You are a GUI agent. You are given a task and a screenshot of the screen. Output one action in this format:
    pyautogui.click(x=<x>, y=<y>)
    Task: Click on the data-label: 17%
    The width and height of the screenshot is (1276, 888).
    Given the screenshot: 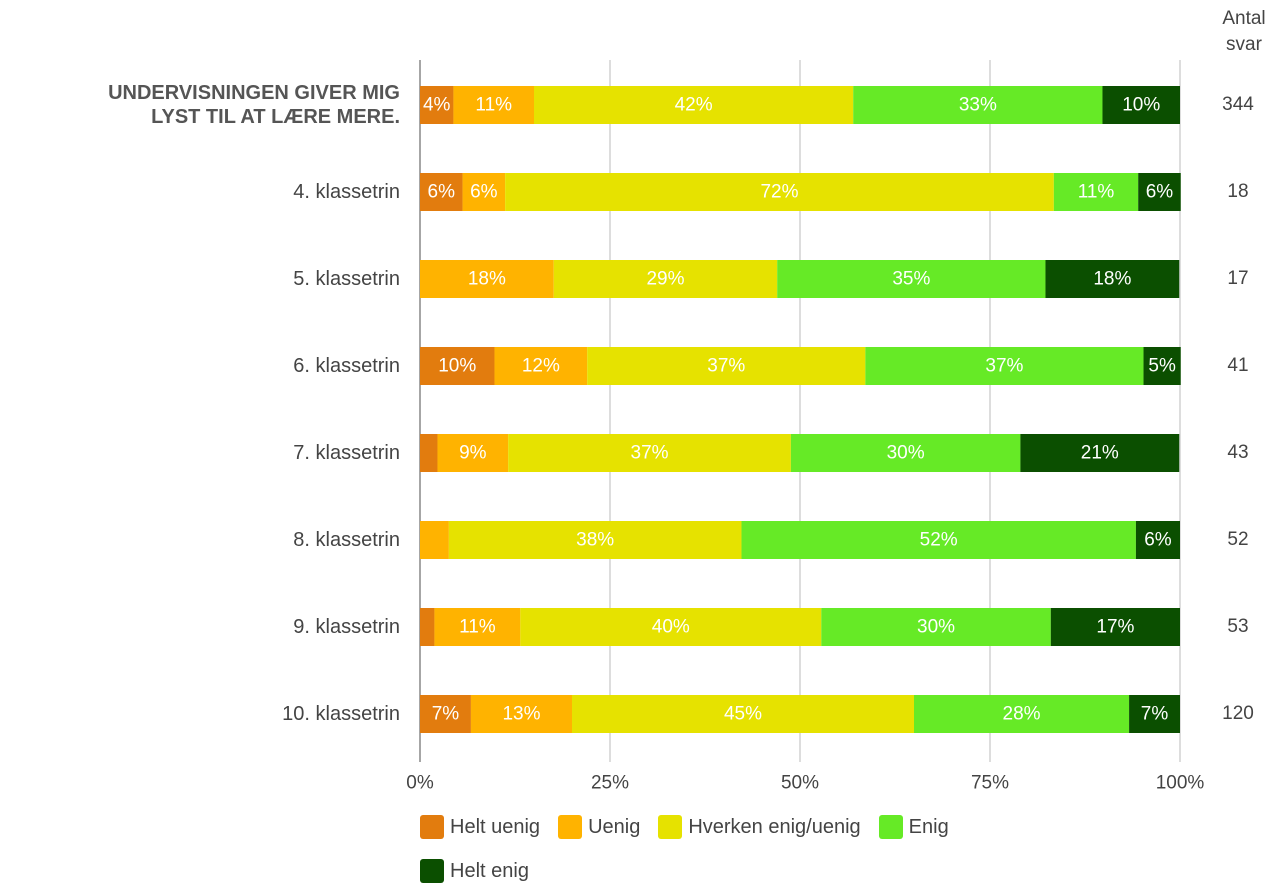 What is the action you would take?
    pyautogui.click(x=1115, y=627)
    